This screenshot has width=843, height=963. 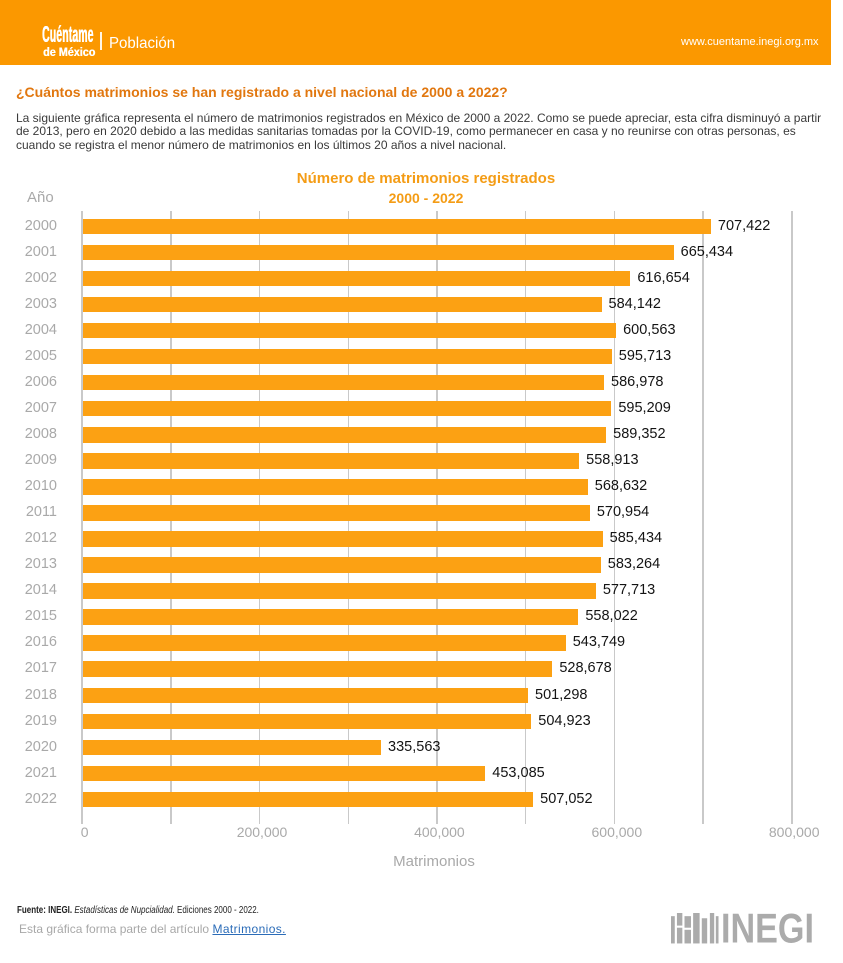 I want to click on svg-text: INEGI, so click(x=767, y=929).